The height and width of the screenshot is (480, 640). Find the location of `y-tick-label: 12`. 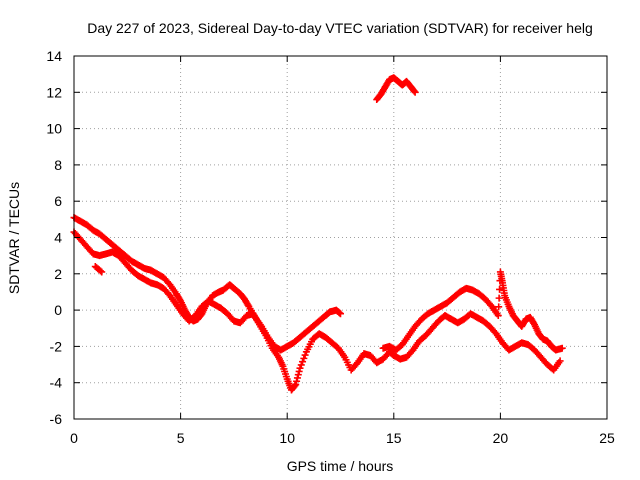

y-tick-label: 12 is located at coordinates (54, 92).